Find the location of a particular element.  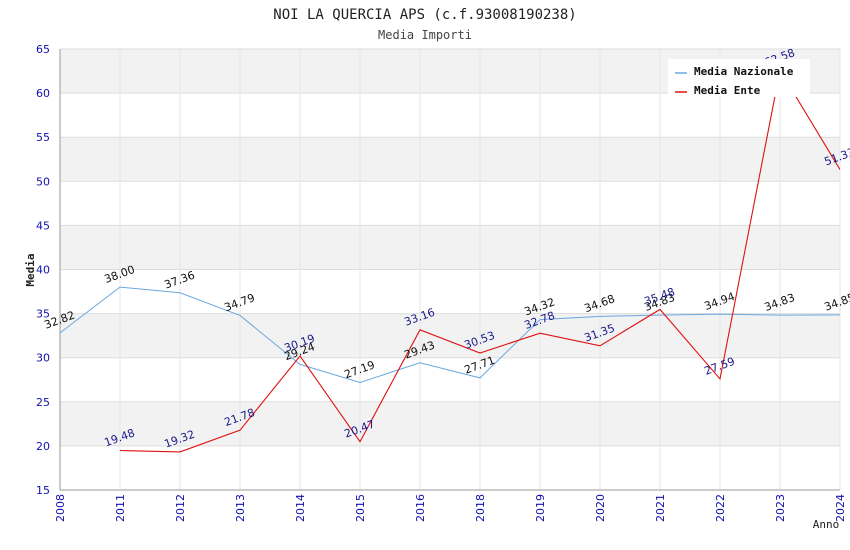

legend-box is located at coordinates (739, 78).